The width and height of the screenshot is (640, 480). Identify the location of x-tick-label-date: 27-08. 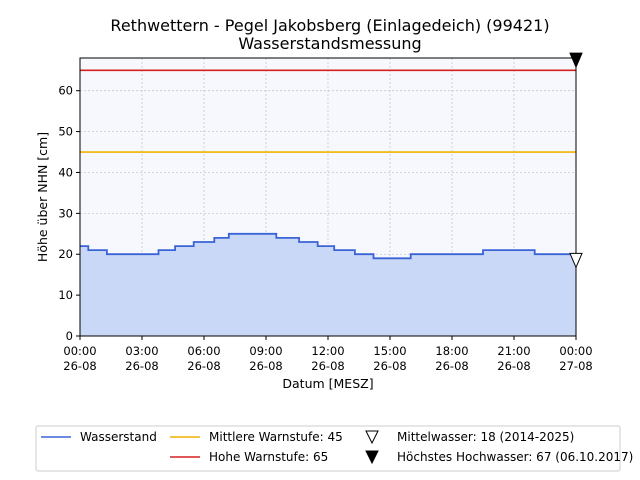
(575, 366).